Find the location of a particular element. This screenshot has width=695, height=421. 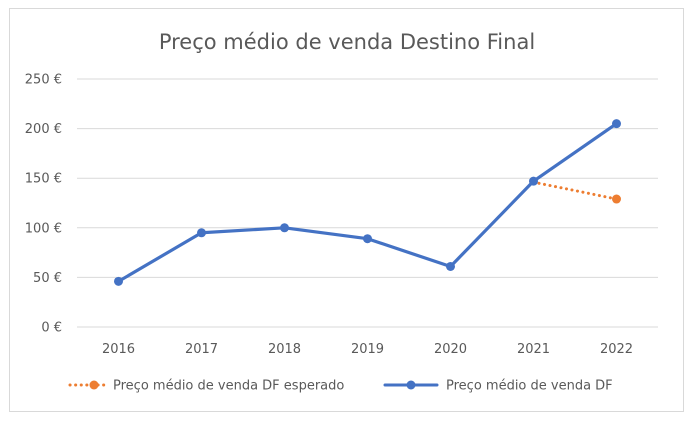

y-tick-label: 100 € is located at coordinates (43, 228).